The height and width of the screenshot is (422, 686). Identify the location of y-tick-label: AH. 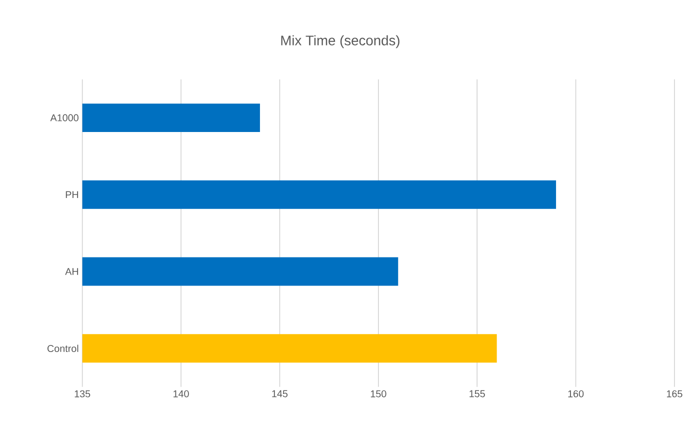
(71, 272).